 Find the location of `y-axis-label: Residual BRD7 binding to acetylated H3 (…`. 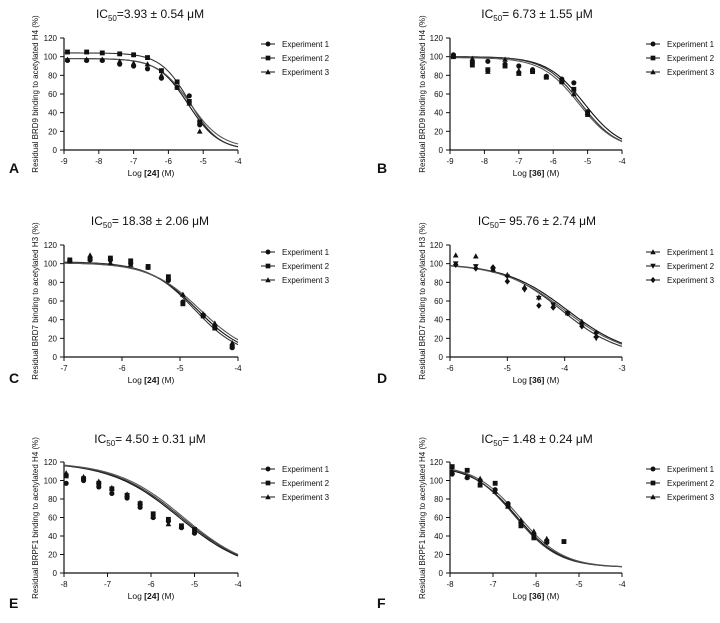

y-axis-label: Residual BRD7 binding to acetylated H3 (… is located at coordinates (35, 301).